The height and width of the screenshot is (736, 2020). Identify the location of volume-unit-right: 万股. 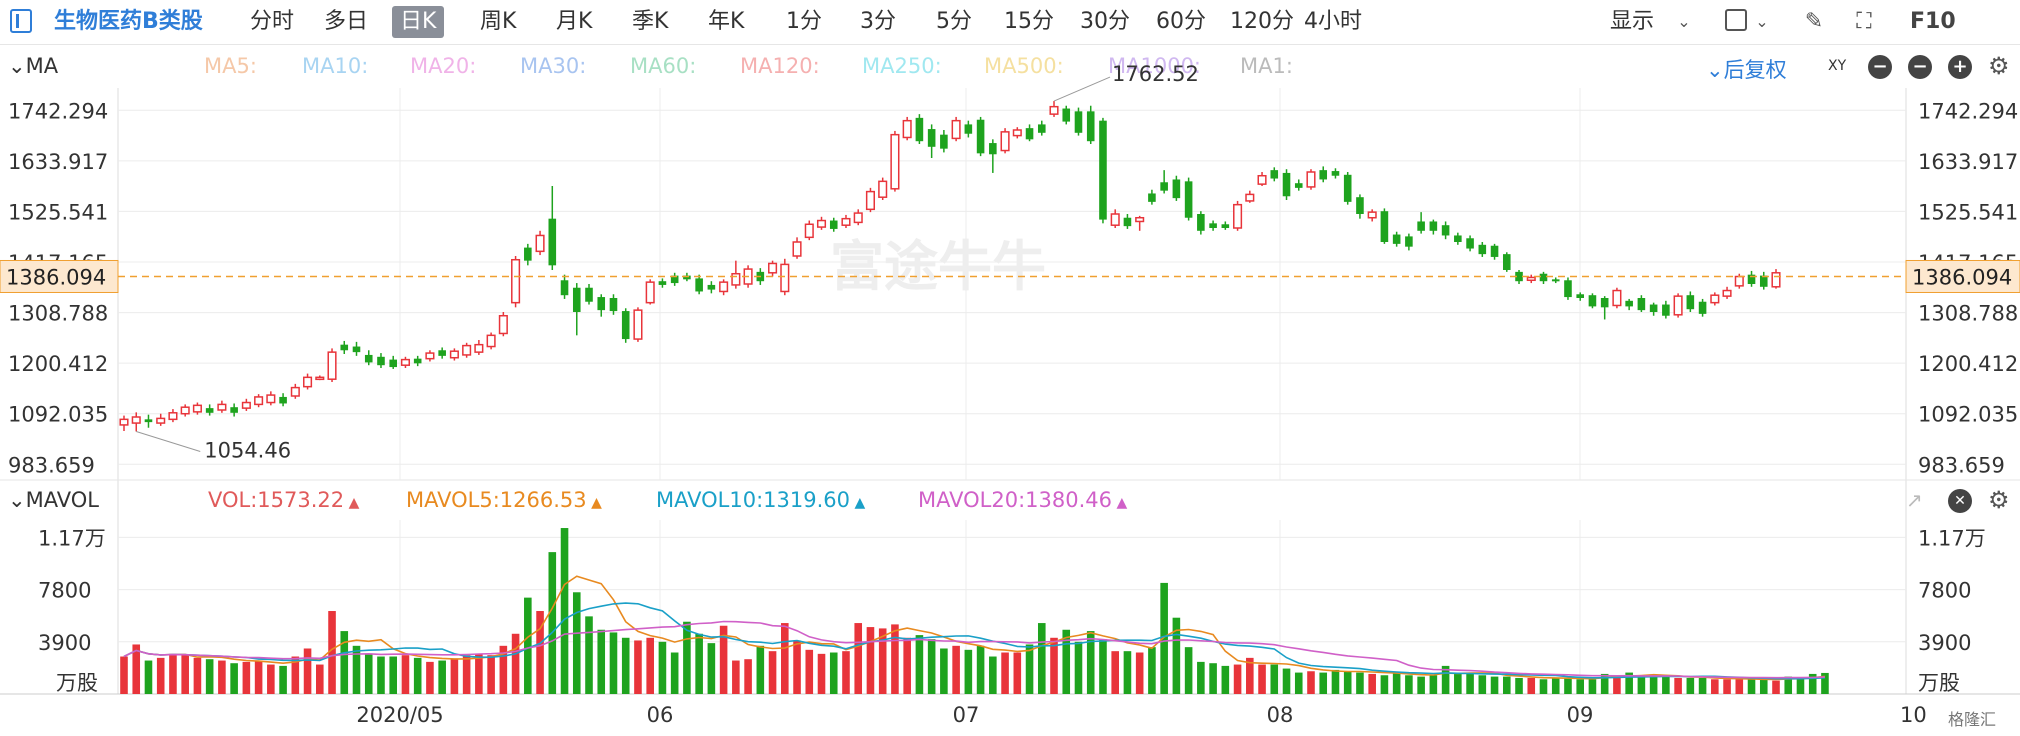
(1939, 683).